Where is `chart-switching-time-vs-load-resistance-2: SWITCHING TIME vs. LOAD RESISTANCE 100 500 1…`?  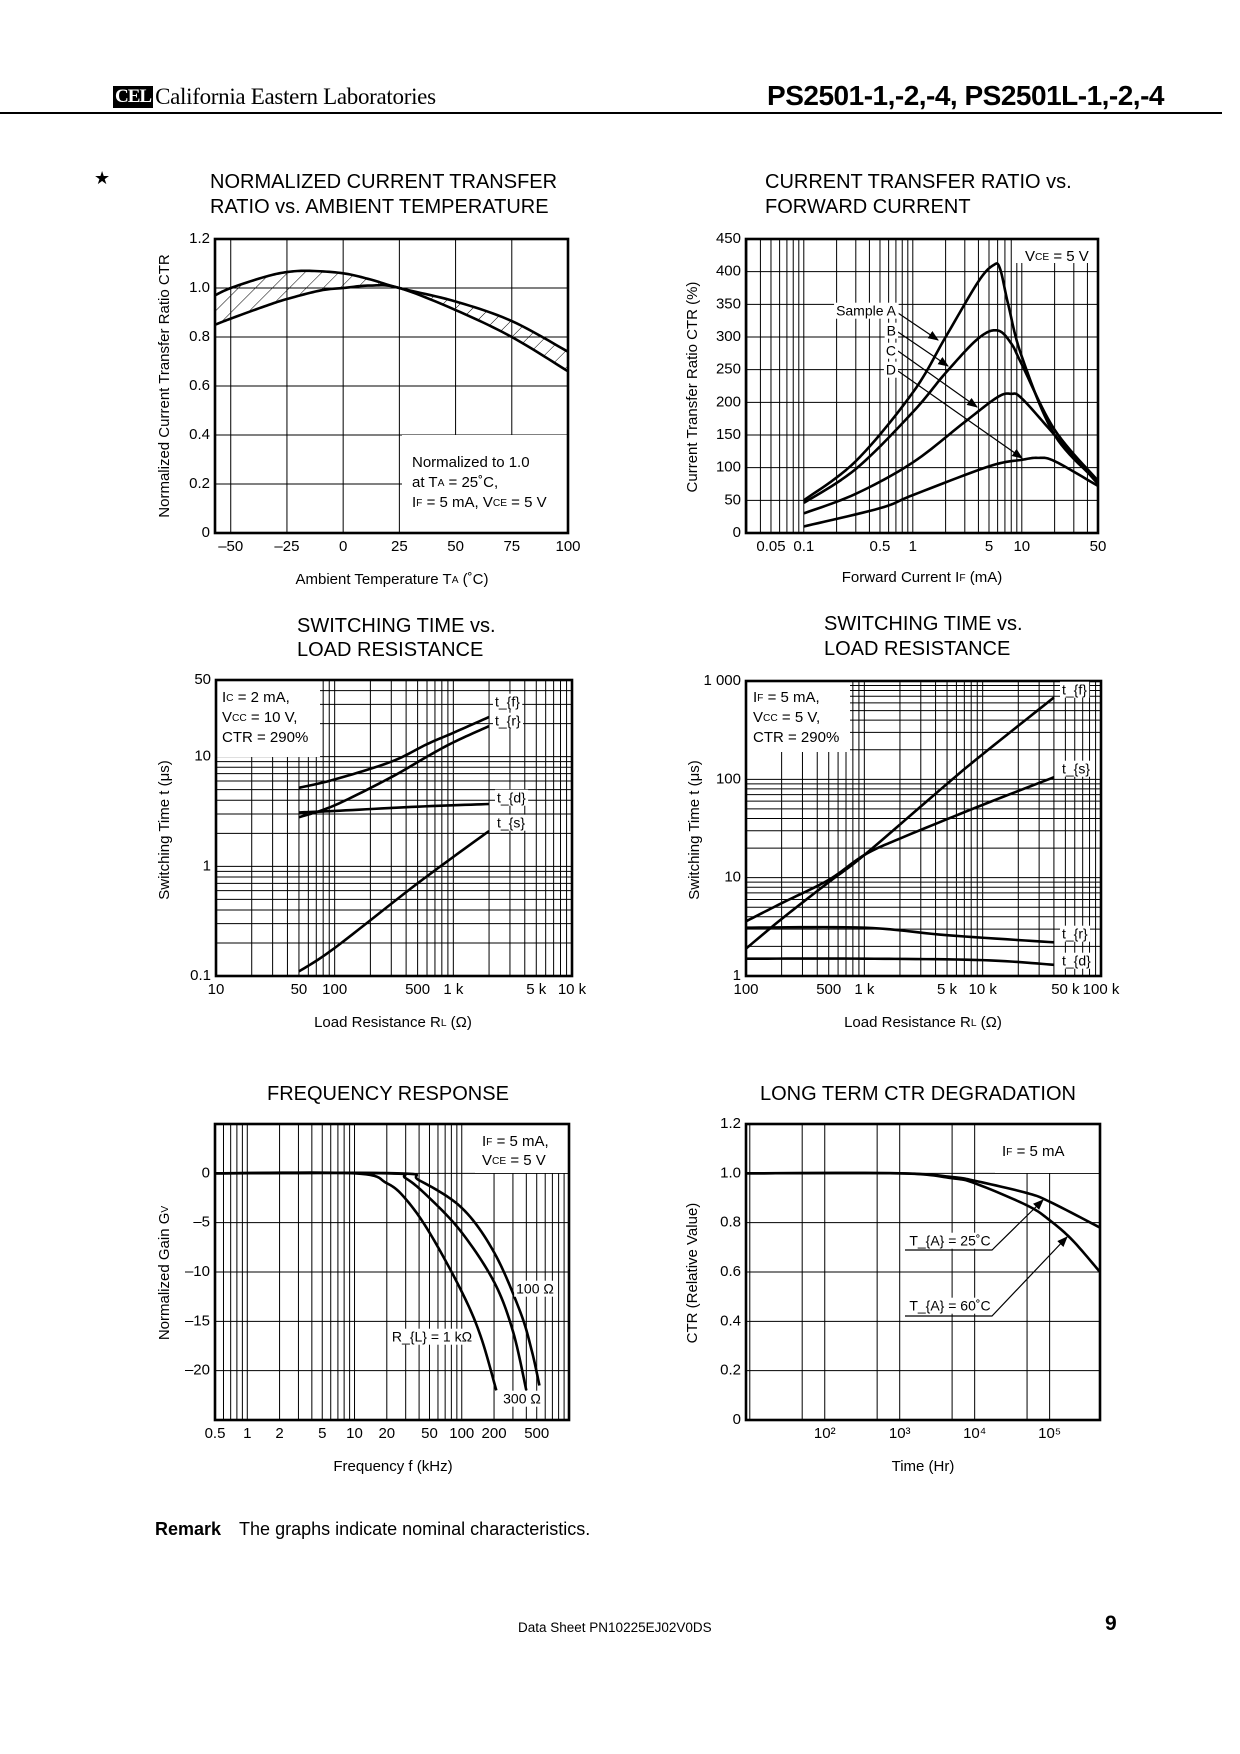 chart-switching-time-vs-load-resistance-2: SWITCHING TIME vs. LOAD RESISTANCE 100 500 1… is located at coordinates (903, 822).